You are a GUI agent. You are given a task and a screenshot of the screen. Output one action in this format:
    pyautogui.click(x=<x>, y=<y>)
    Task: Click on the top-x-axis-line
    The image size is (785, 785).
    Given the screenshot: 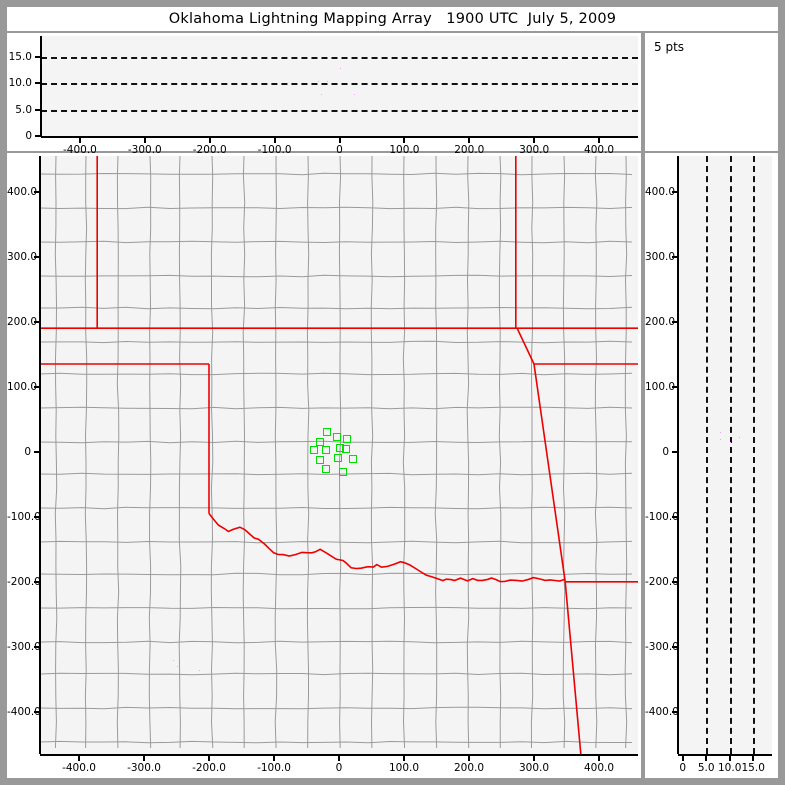 What is the action you would take?
    pyautogui.click(x=339, y=137)
    